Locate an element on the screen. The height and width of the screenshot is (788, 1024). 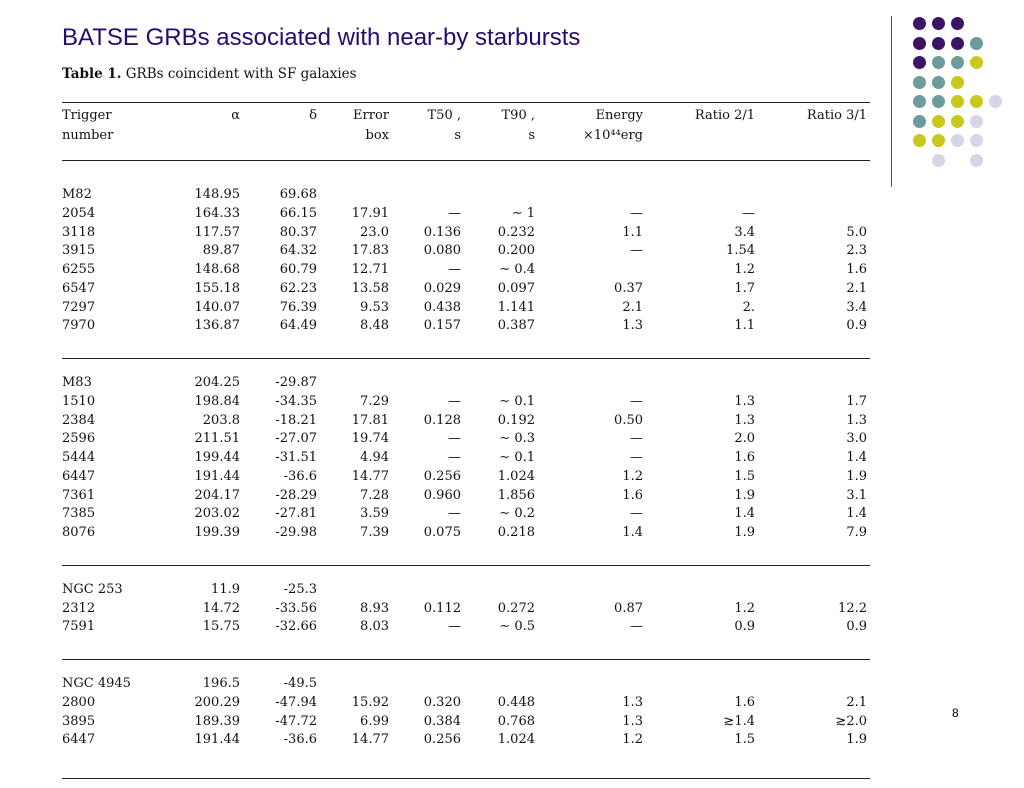
table-cell: ∼ 0.1 is located at coordinates (517, 401).